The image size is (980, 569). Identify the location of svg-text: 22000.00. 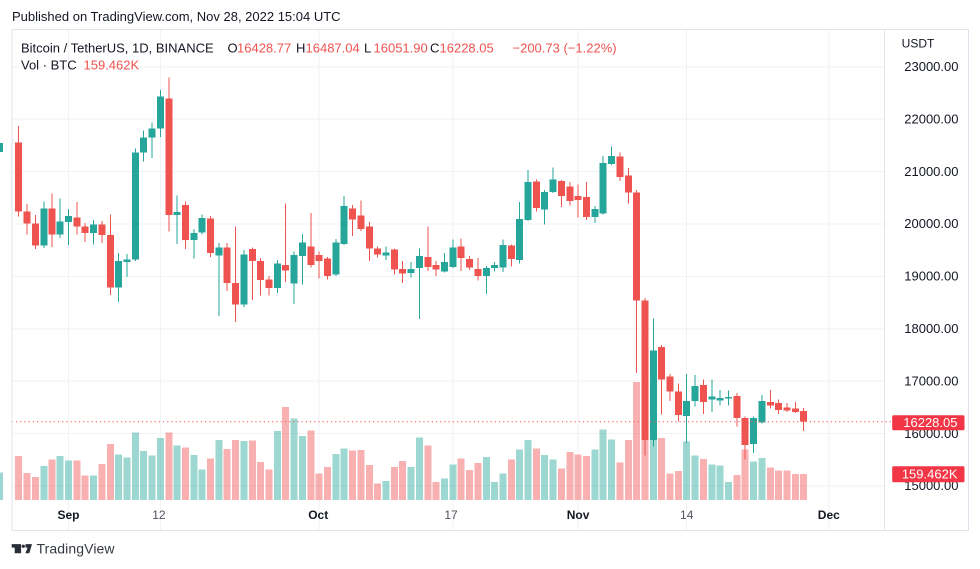
(931, 118).